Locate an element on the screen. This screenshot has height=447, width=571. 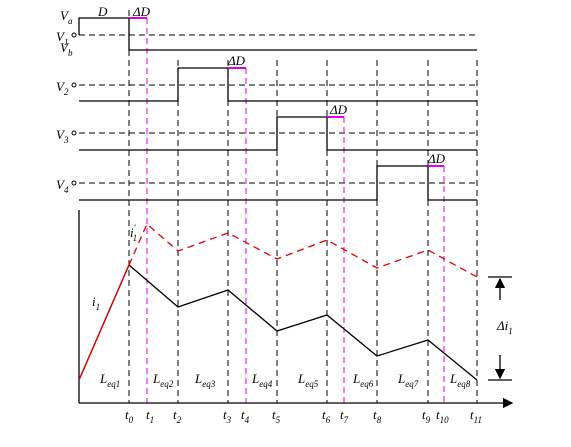
delta-i-label: Δi1 is located at coordinates (504, 327).